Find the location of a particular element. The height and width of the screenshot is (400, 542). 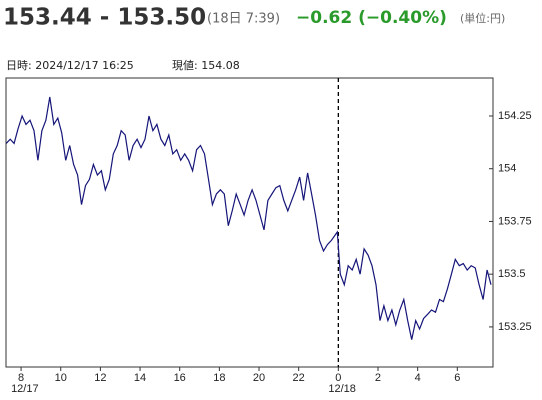

time: (18日 7:39) is located at coordinates (243, 19).